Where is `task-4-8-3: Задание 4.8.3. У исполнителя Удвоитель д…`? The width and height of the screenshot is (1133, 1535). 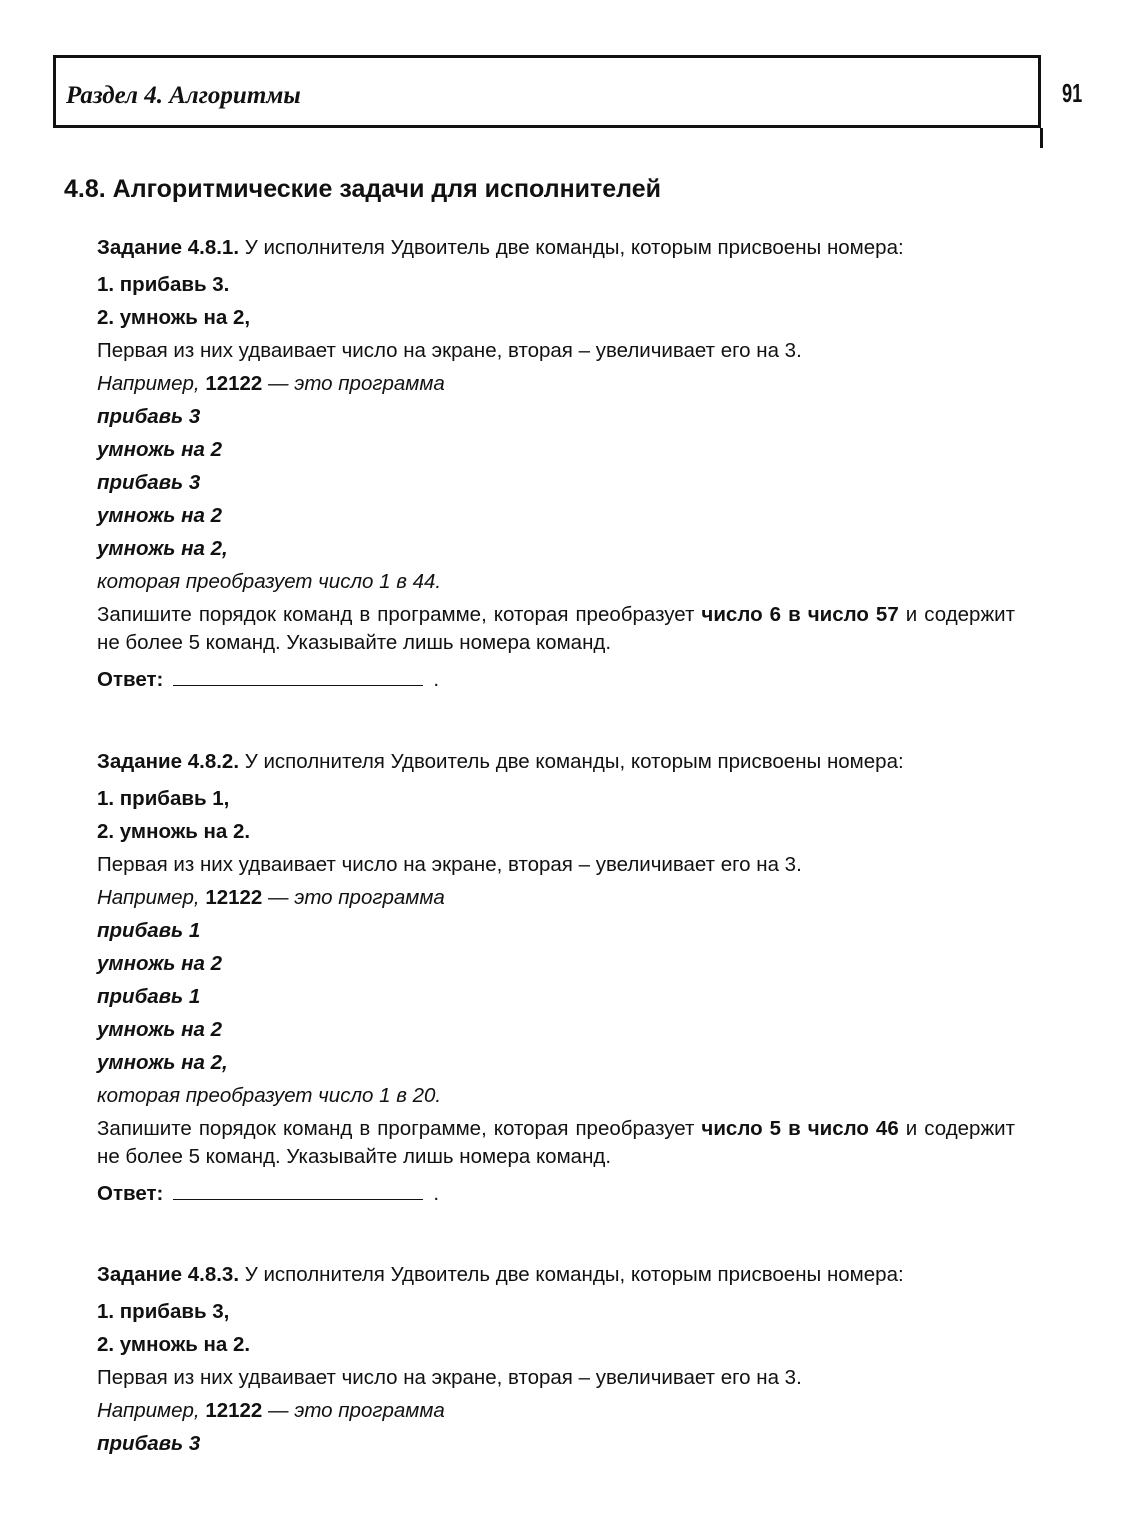 task-4-8-3: Задание 4.8.3. У исполнителя Удвоитель д… is located at coordinates (540, 1360).